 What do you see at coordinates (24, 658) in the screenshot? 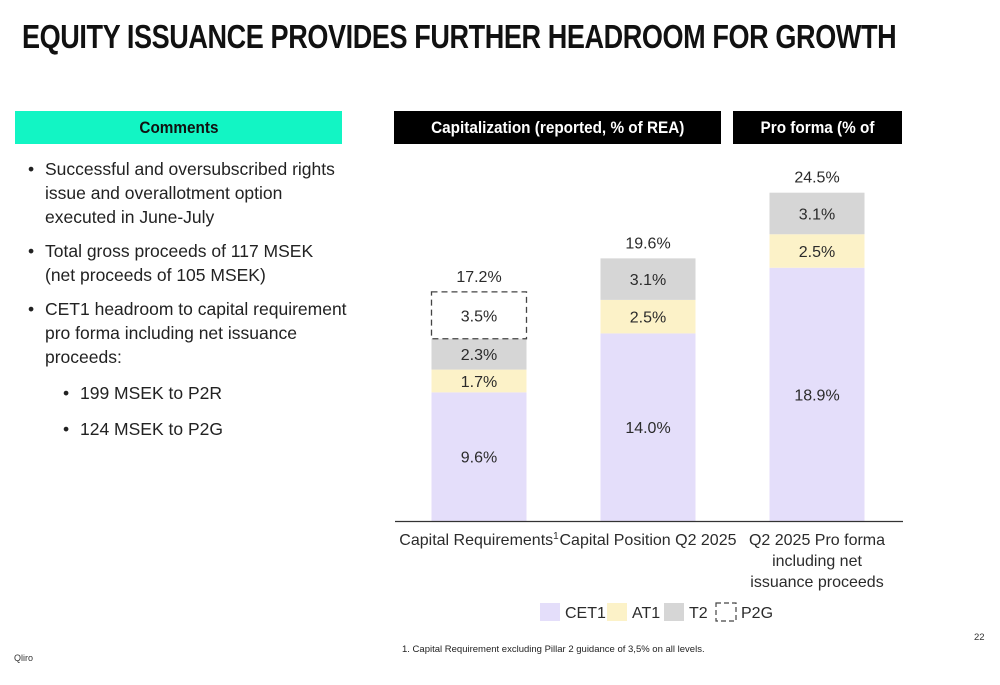
I see `brand-name: Qliro` at bounding box center [24, 658].